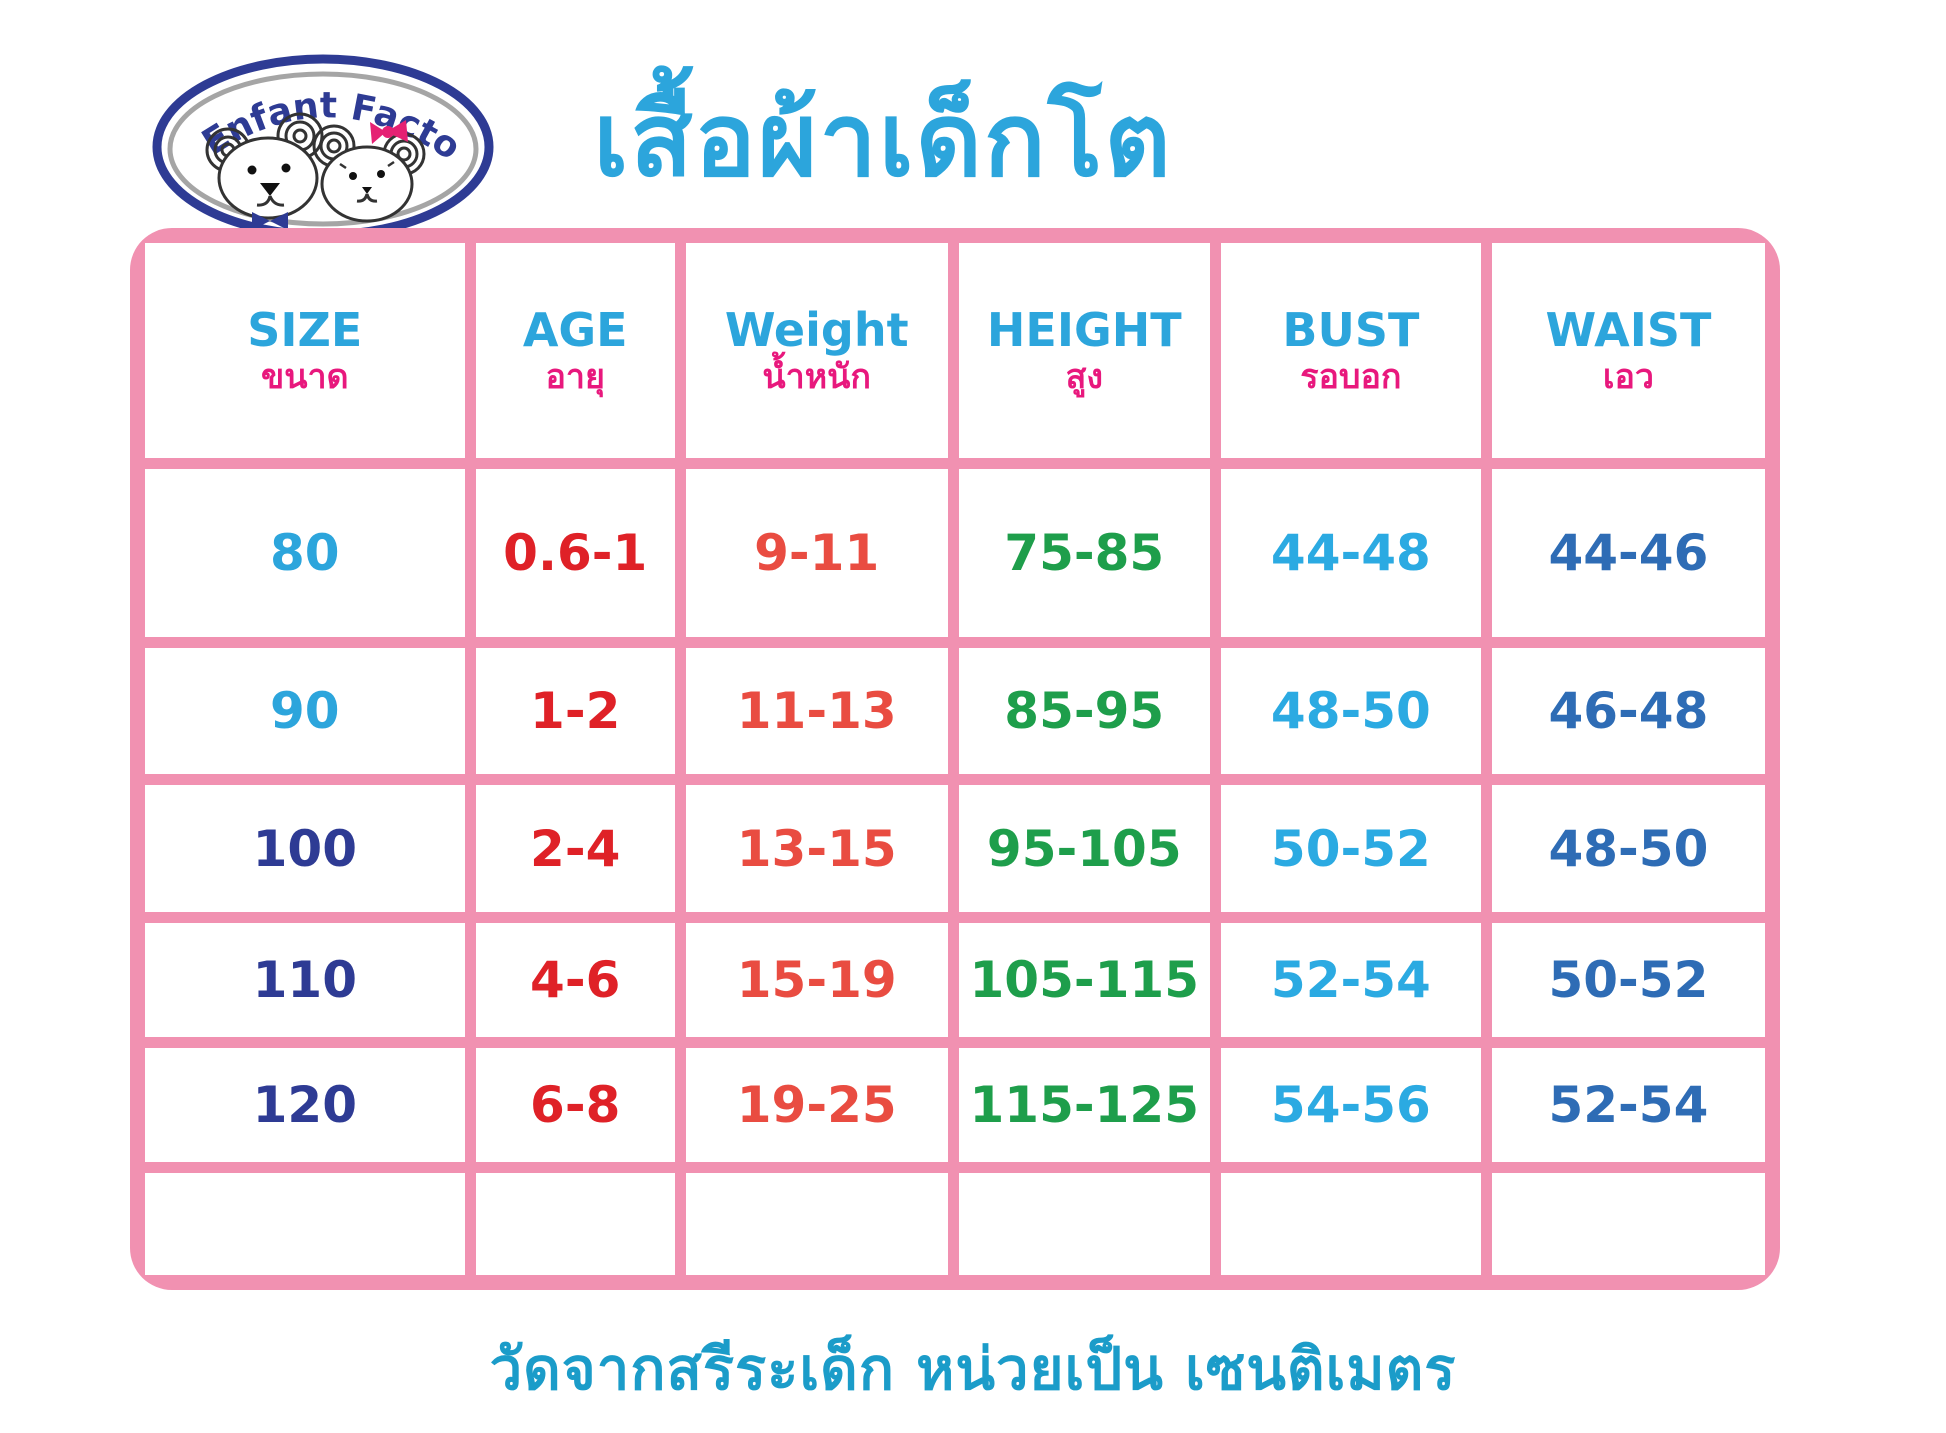  I want to click on cell-weight: 19-25, so click(816, 1105).